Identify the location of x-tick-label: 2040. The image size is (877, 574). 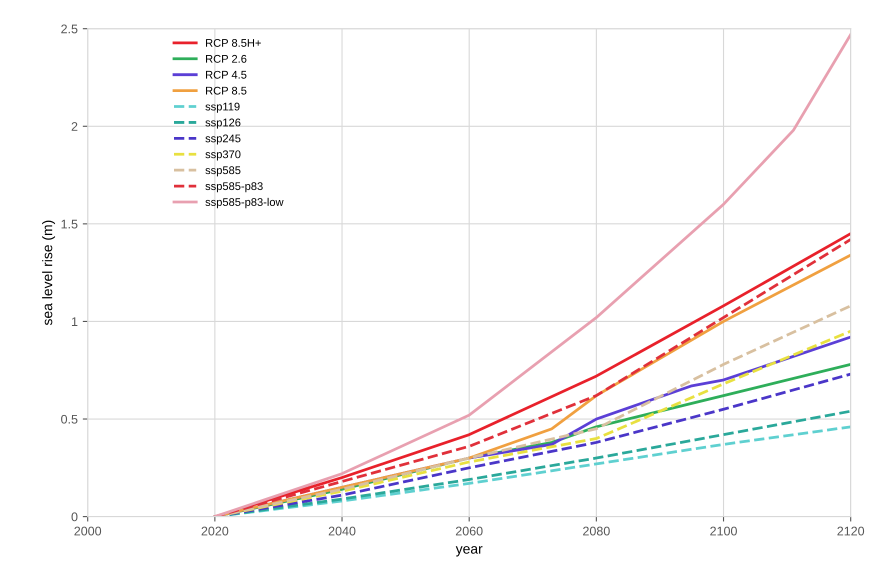
(342, 531).